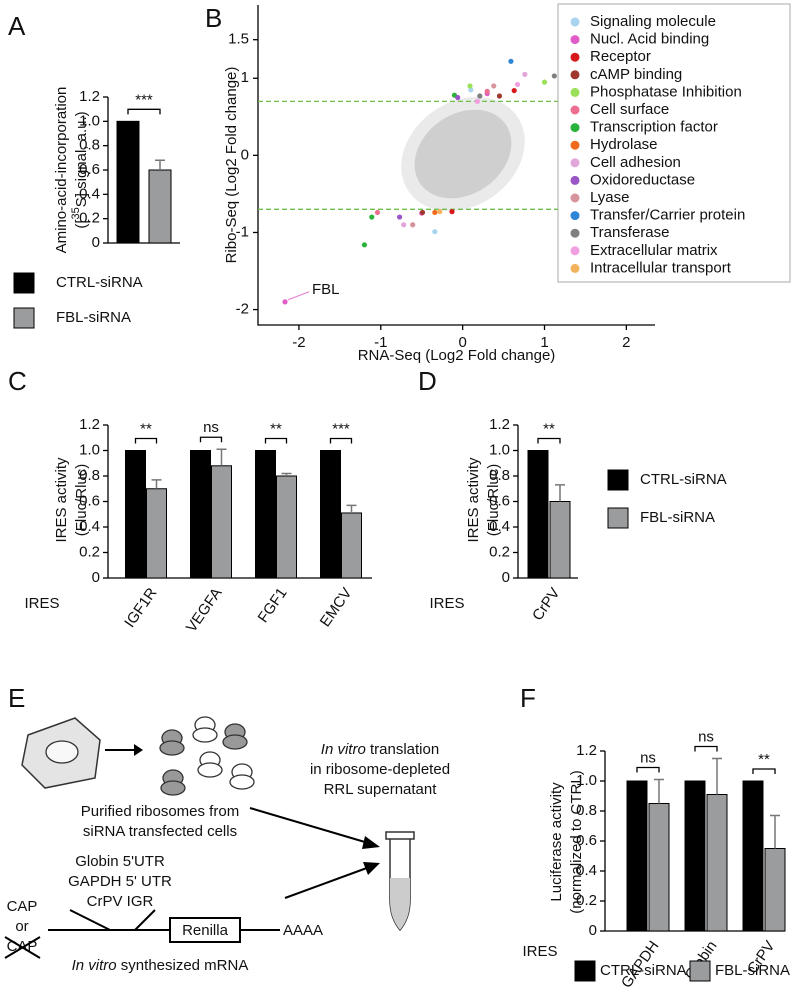 Image resolution: width=793 pixels, height=995 pixels. What do you see at coordinates (160, 965) in the screenshot?
I see `label: In vitro synthesized mRNA` at bounding box center [160, 965].